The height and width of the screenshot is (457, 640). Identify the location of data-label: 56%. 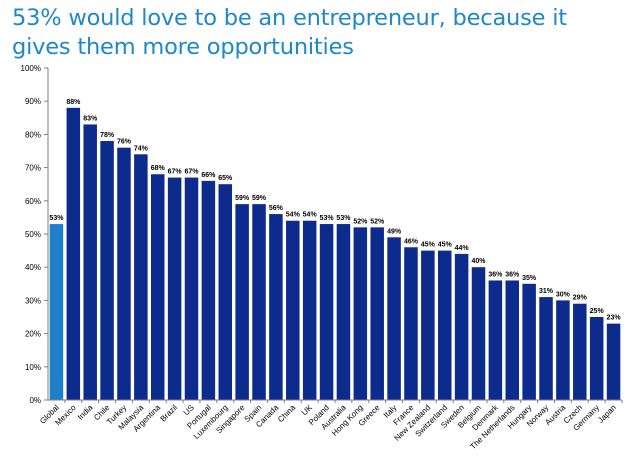
(276, 208).